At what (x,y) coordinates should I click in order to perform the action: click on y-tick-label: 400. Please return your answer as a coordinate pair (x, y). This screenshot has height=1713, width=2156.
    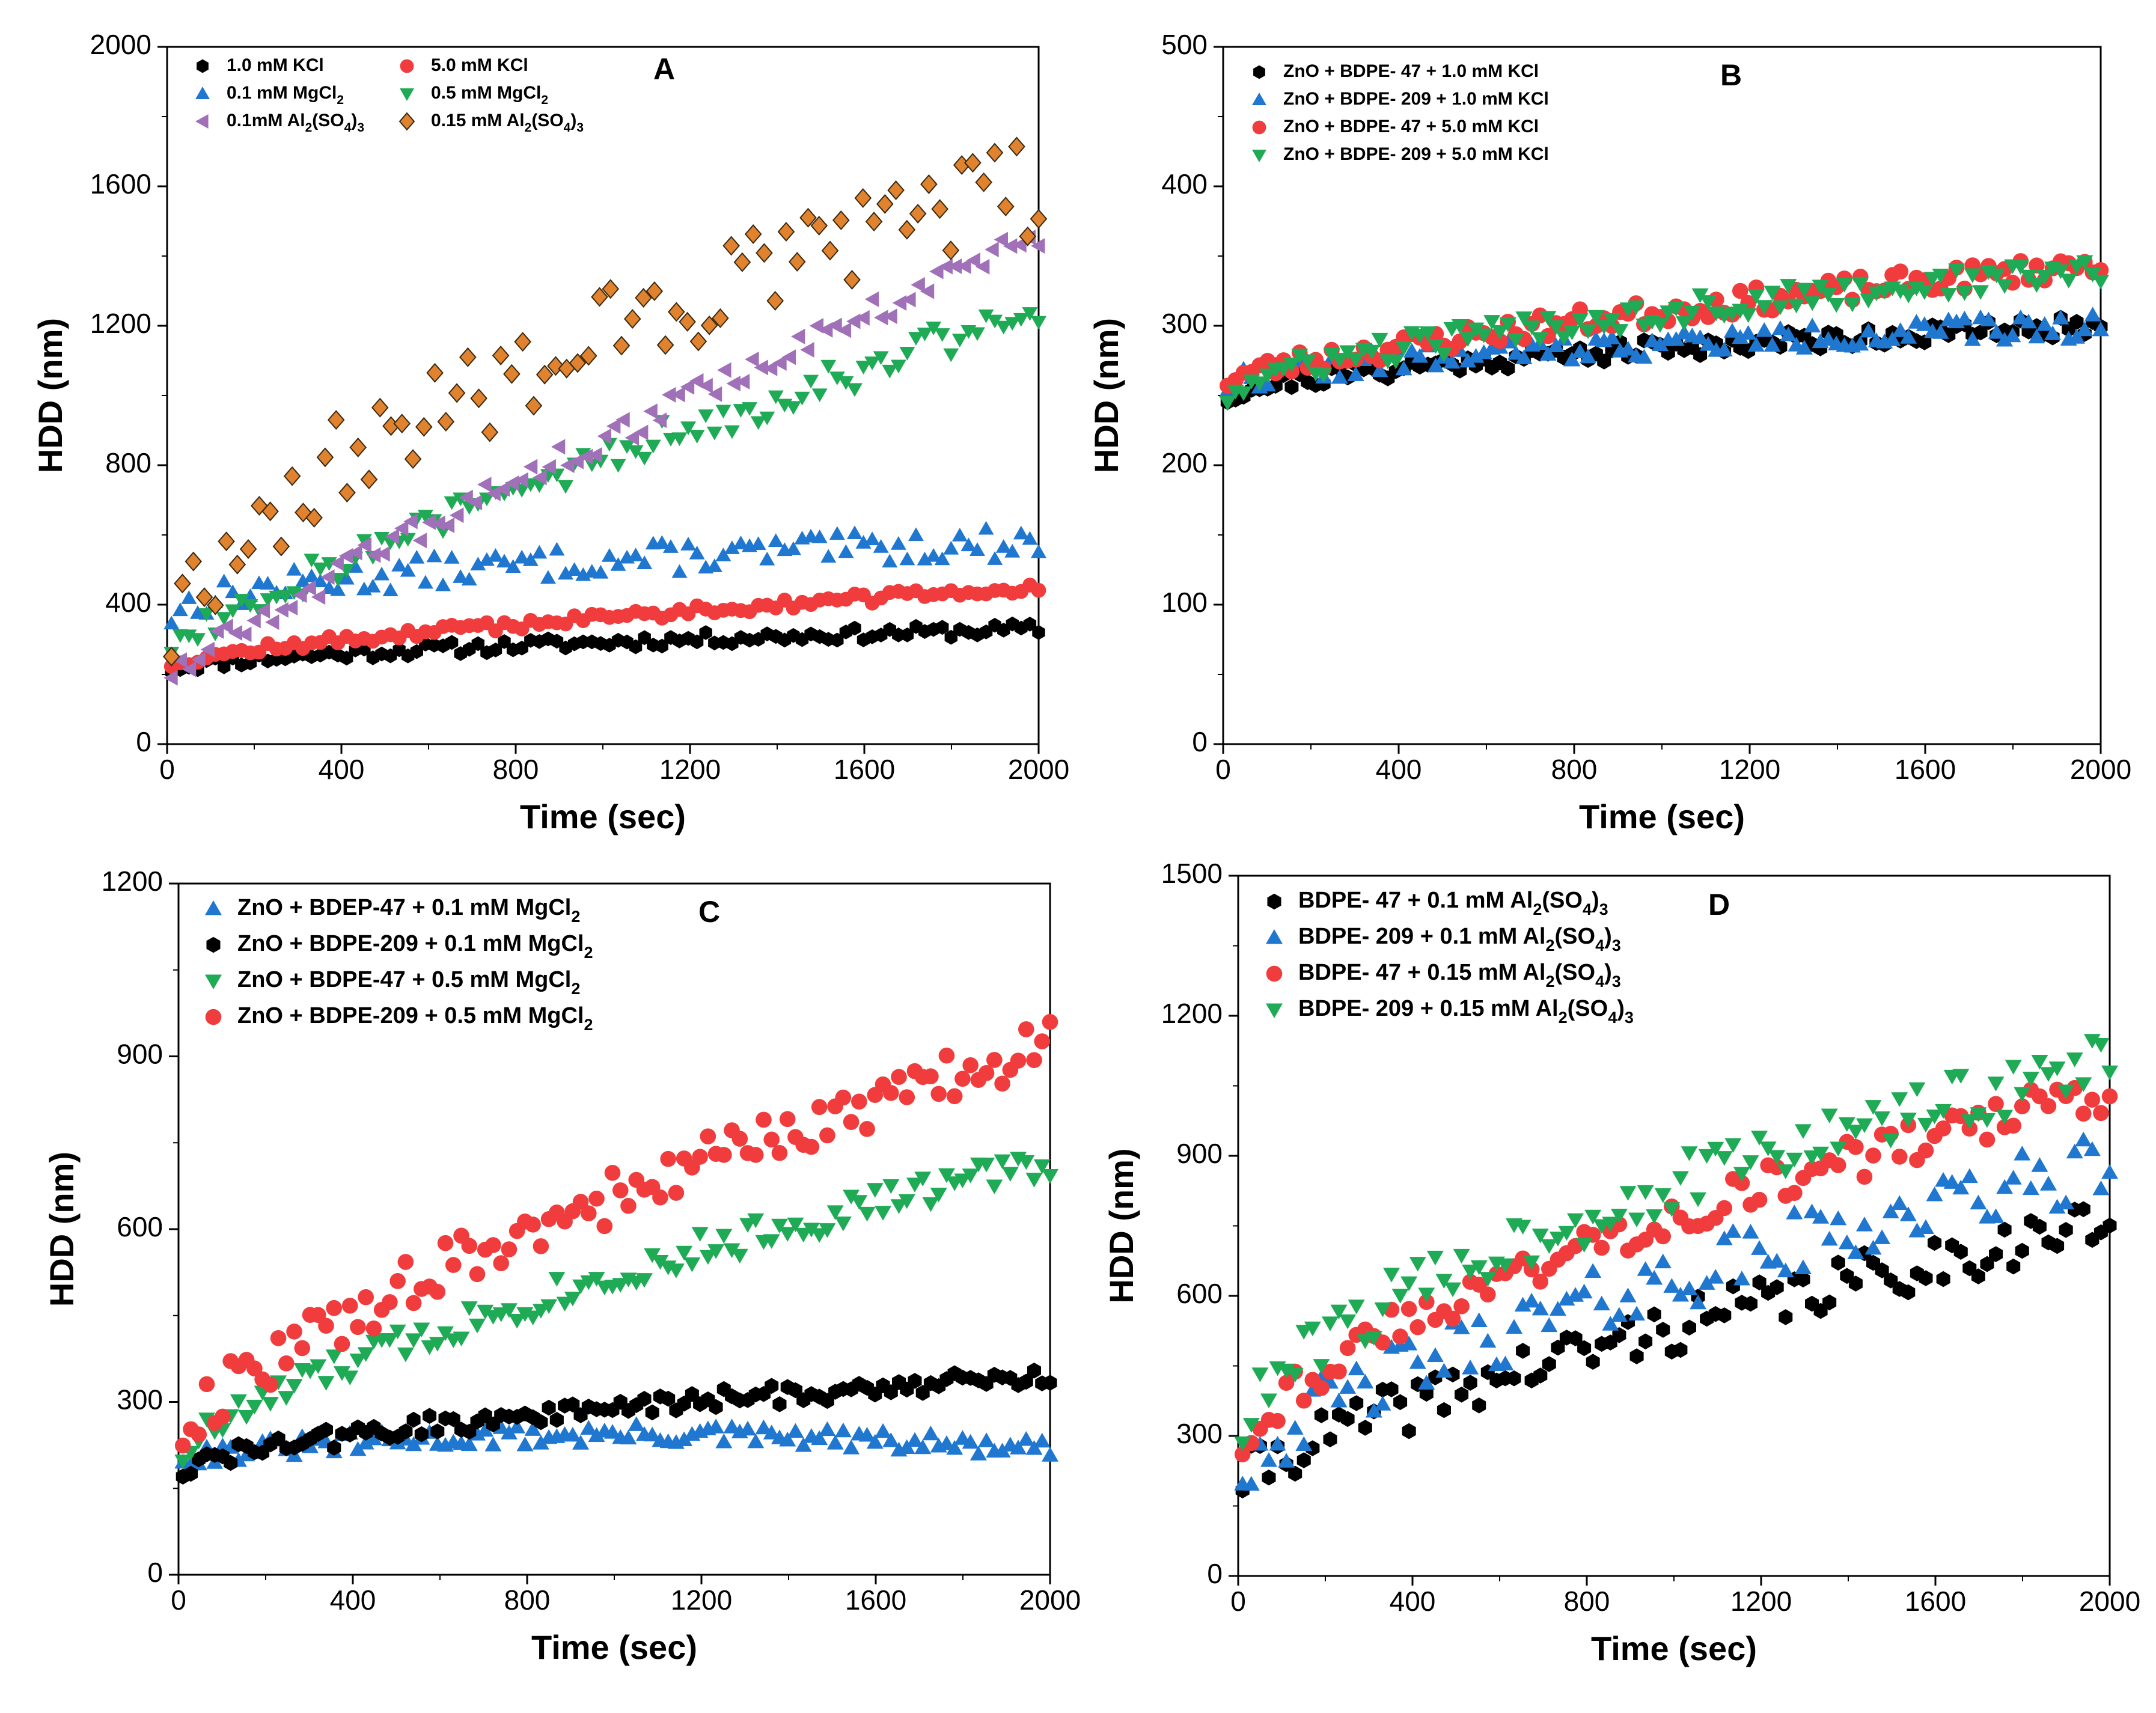
    Looking at the image, I should click on (1184, 184).